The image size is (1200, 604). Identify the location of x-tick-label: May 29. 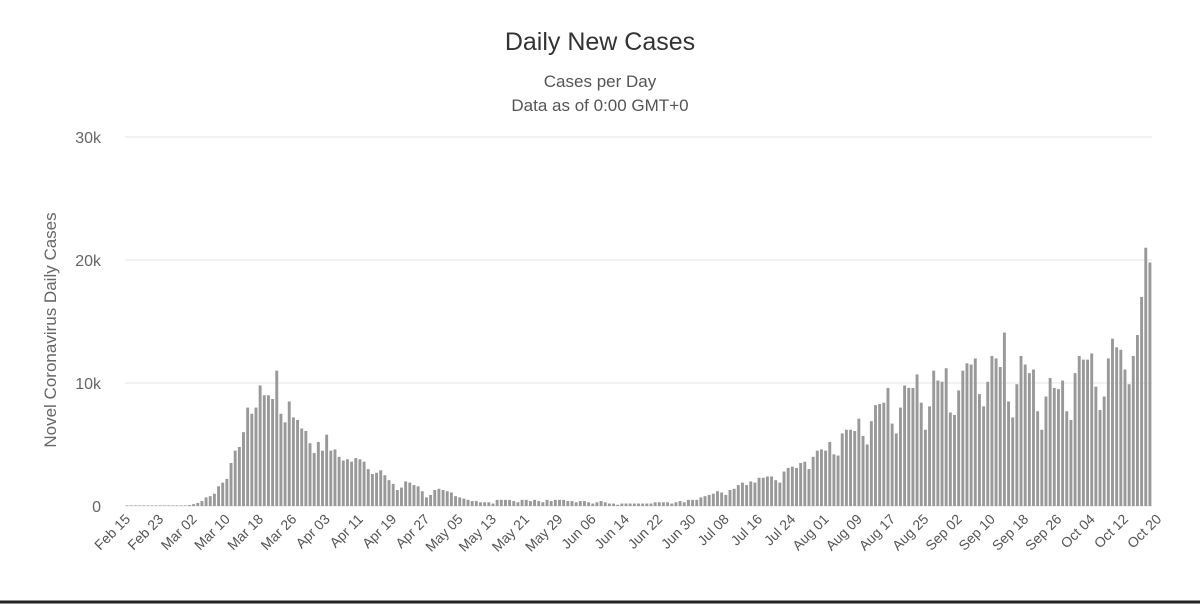
(544, 533).